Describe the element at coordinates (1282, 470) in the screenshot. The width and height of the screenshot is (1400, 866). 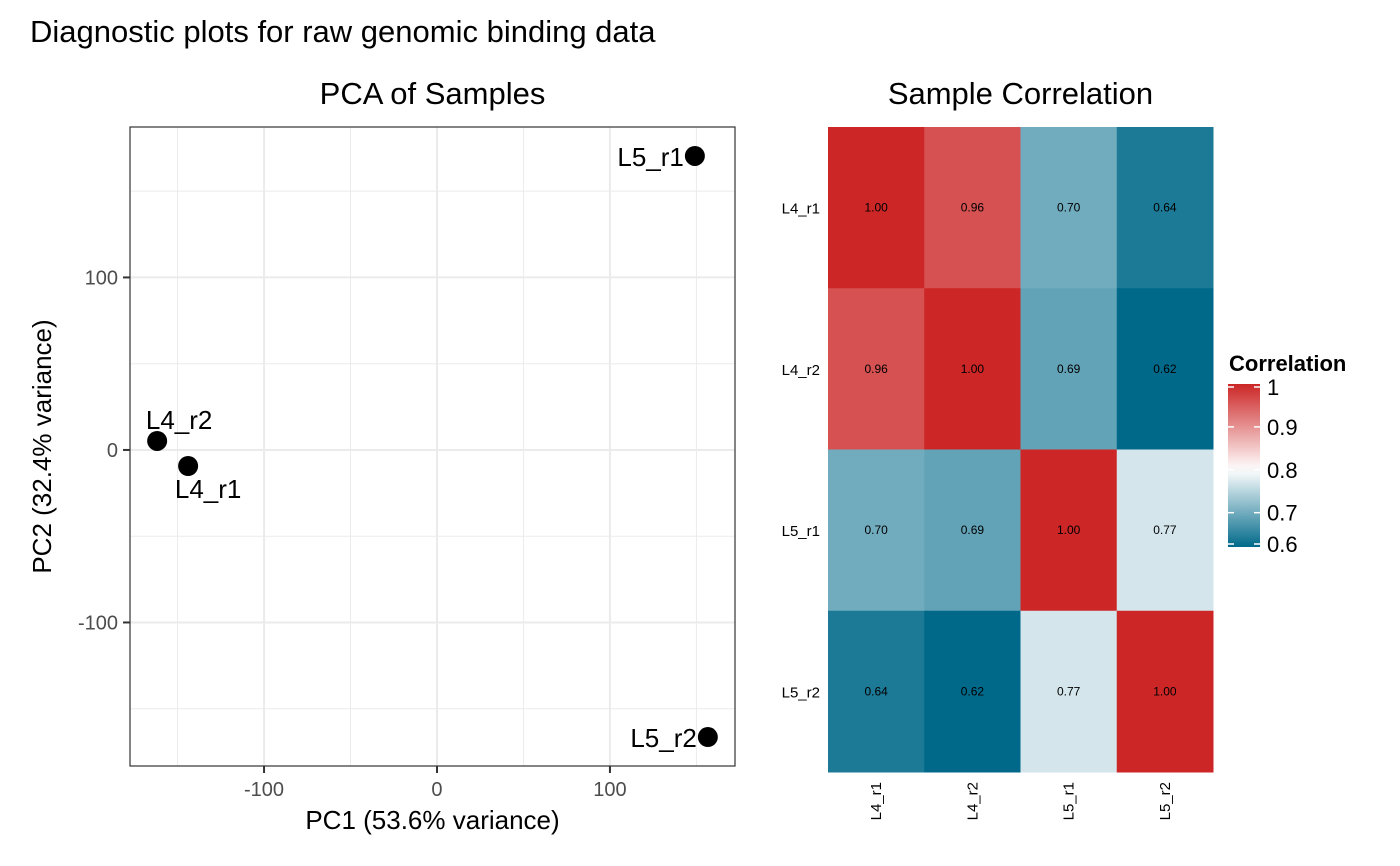
I see `colorbar-tick-label: 0.8` at that location.